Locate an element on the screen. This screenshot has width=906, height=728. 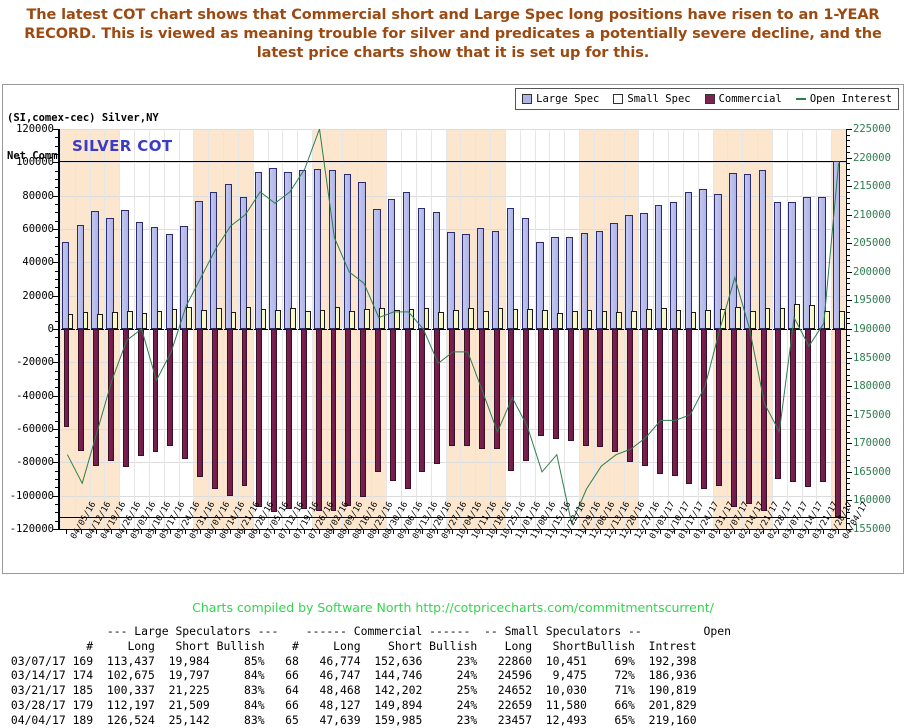
y-axis-left-tick-label: 40000 is located at coordinates (38, 262).